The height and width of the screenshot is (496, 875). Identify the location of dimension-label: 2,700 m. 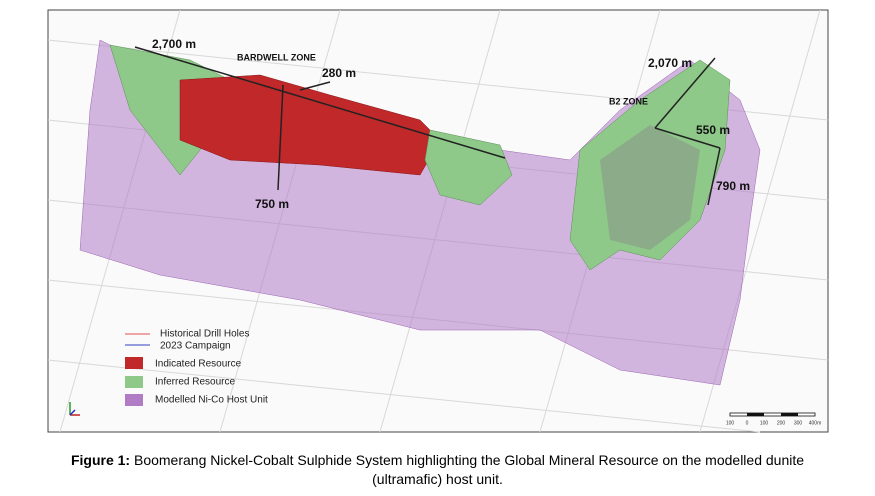
(174, 44).